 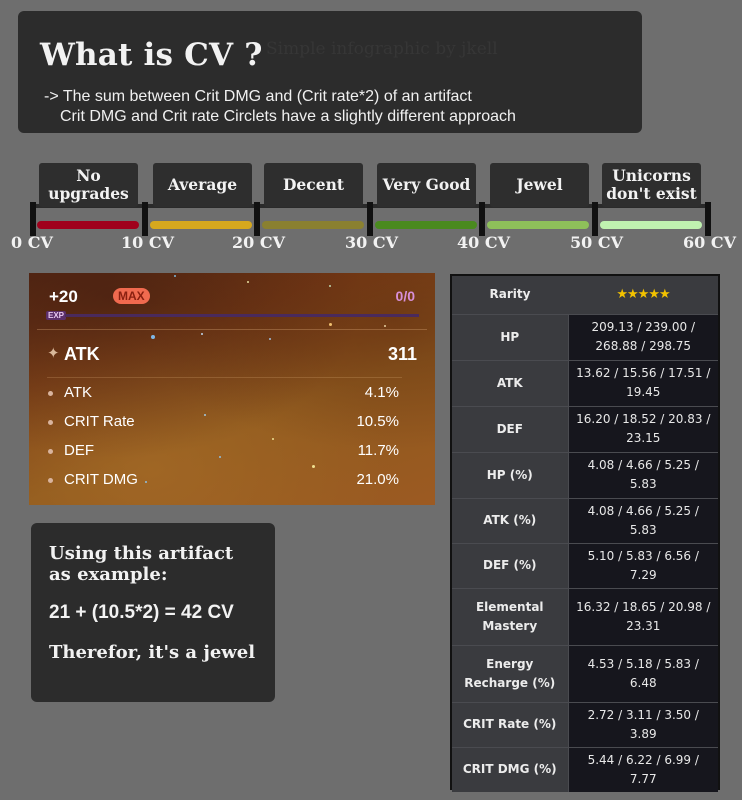 I want to click on substat-value: 4.1%, so click(x=381, y=392).